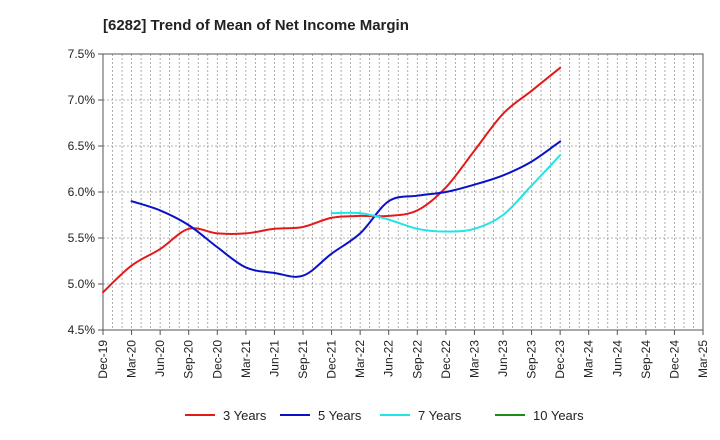  I want to click on legend-label-5-years: 5 Years, so click(340, 415).